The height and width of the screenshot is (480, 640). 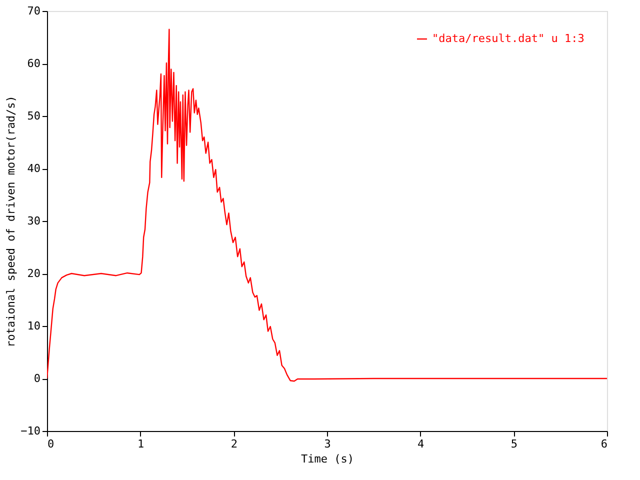 I want to click on x-tick-label: 0, so click(x=51, y=444).